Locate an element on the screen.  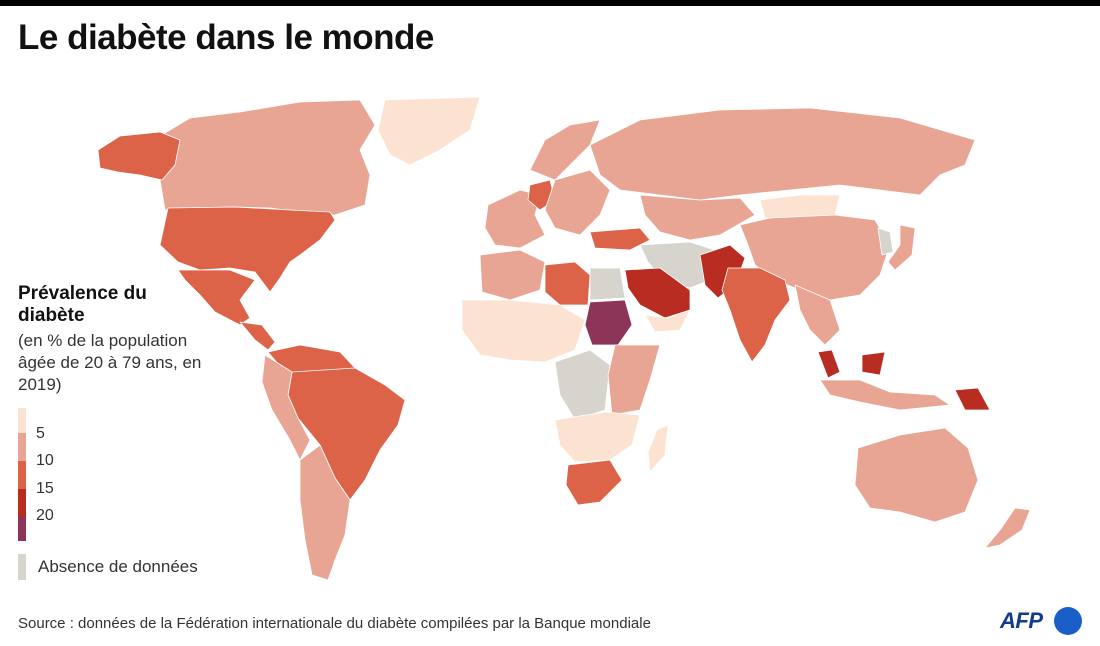
region-russia is located at coordinates (782, 154).